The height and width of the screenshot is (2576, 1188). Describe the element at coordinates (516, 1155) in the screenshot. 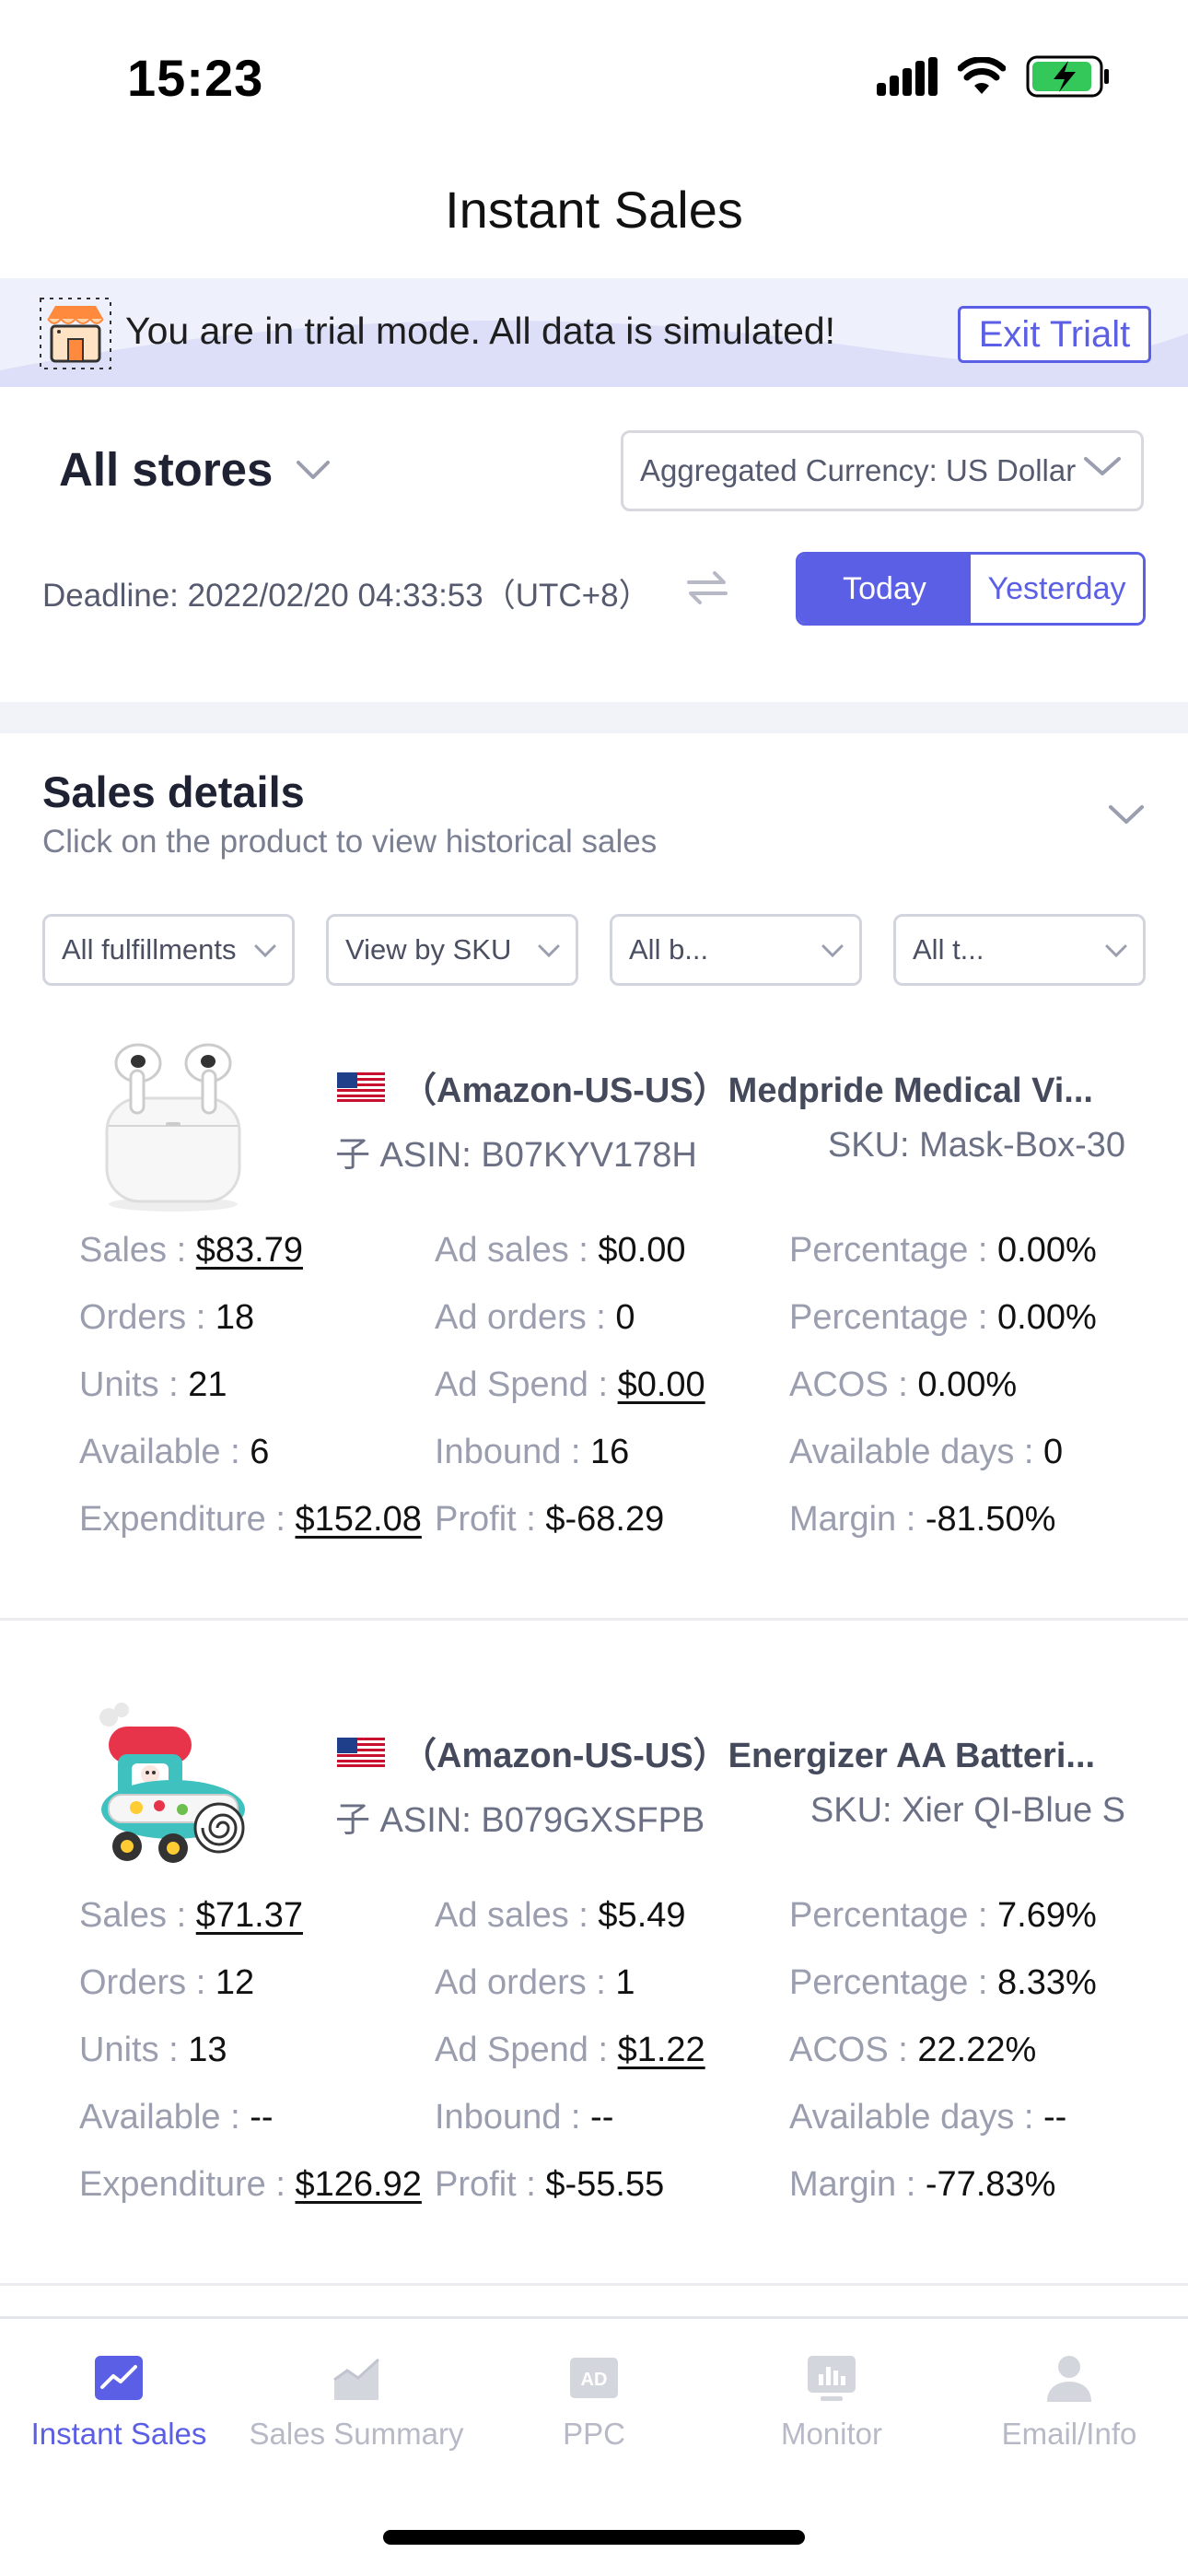

I see `product-asin: 子 ASIN: B07KYV178H` at that location.